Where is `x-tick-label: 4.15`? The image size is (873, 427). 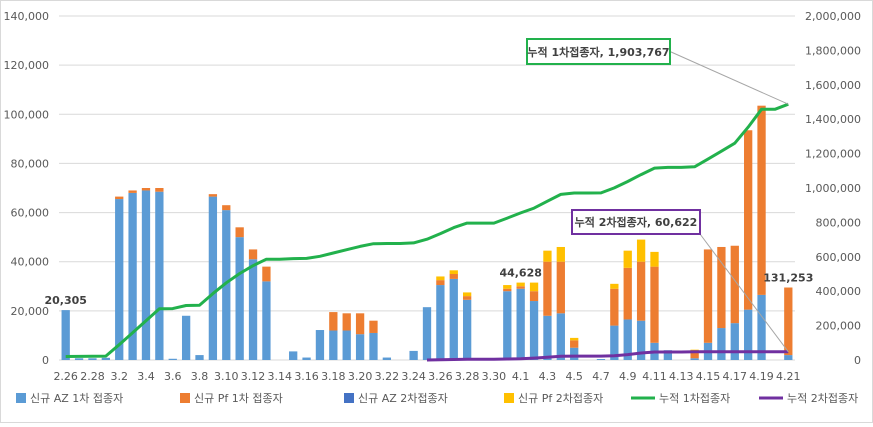
x-tick-label: 4.15 is located at coordinates (708, 376).